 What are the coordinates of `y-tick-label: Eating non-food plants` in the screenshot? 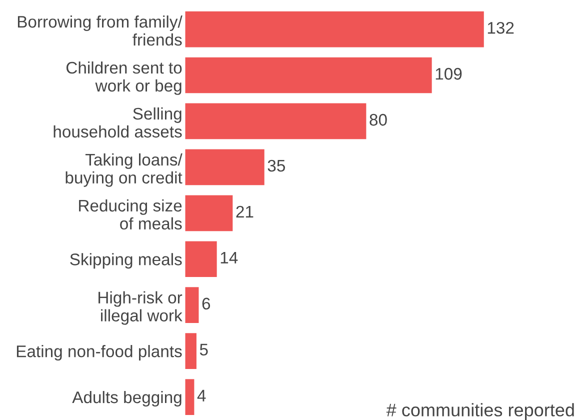 It's located at (99, 353).